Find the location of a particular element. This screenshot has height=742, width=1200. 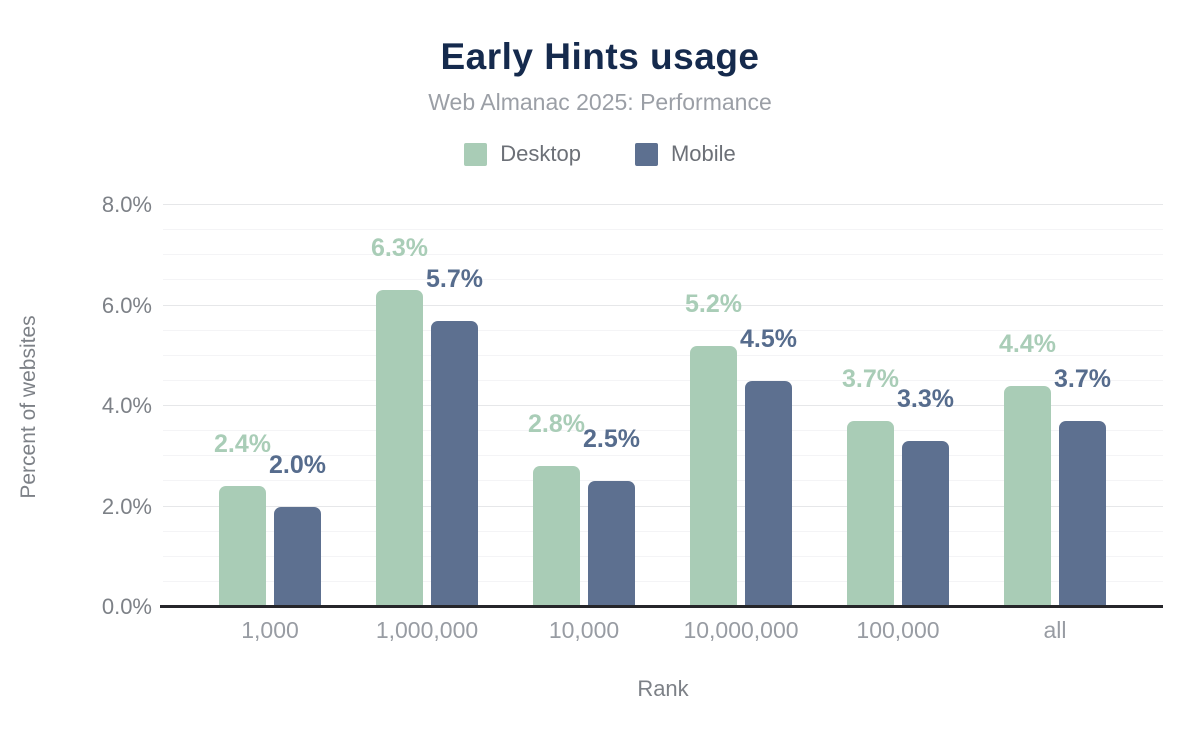

x-axis-title: Rank is located at coordinates (663, 688).